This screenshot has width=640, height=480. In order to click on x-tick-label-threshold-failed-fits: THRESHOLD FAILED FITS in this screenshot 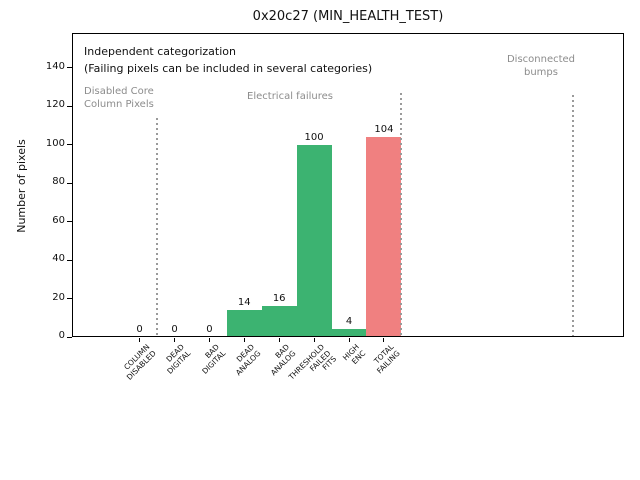, I will do `click(312, 362)`.